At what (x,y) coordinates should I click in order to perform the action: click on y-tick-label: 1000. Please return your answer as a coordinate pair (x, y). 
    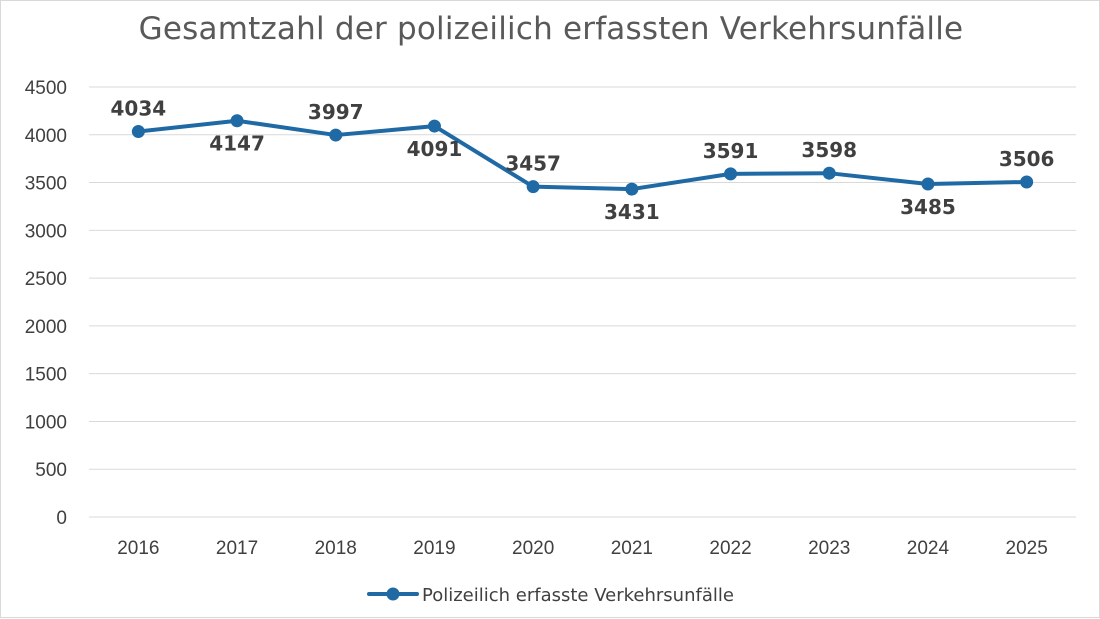
    Looking at the image, I should click on (46, 422).